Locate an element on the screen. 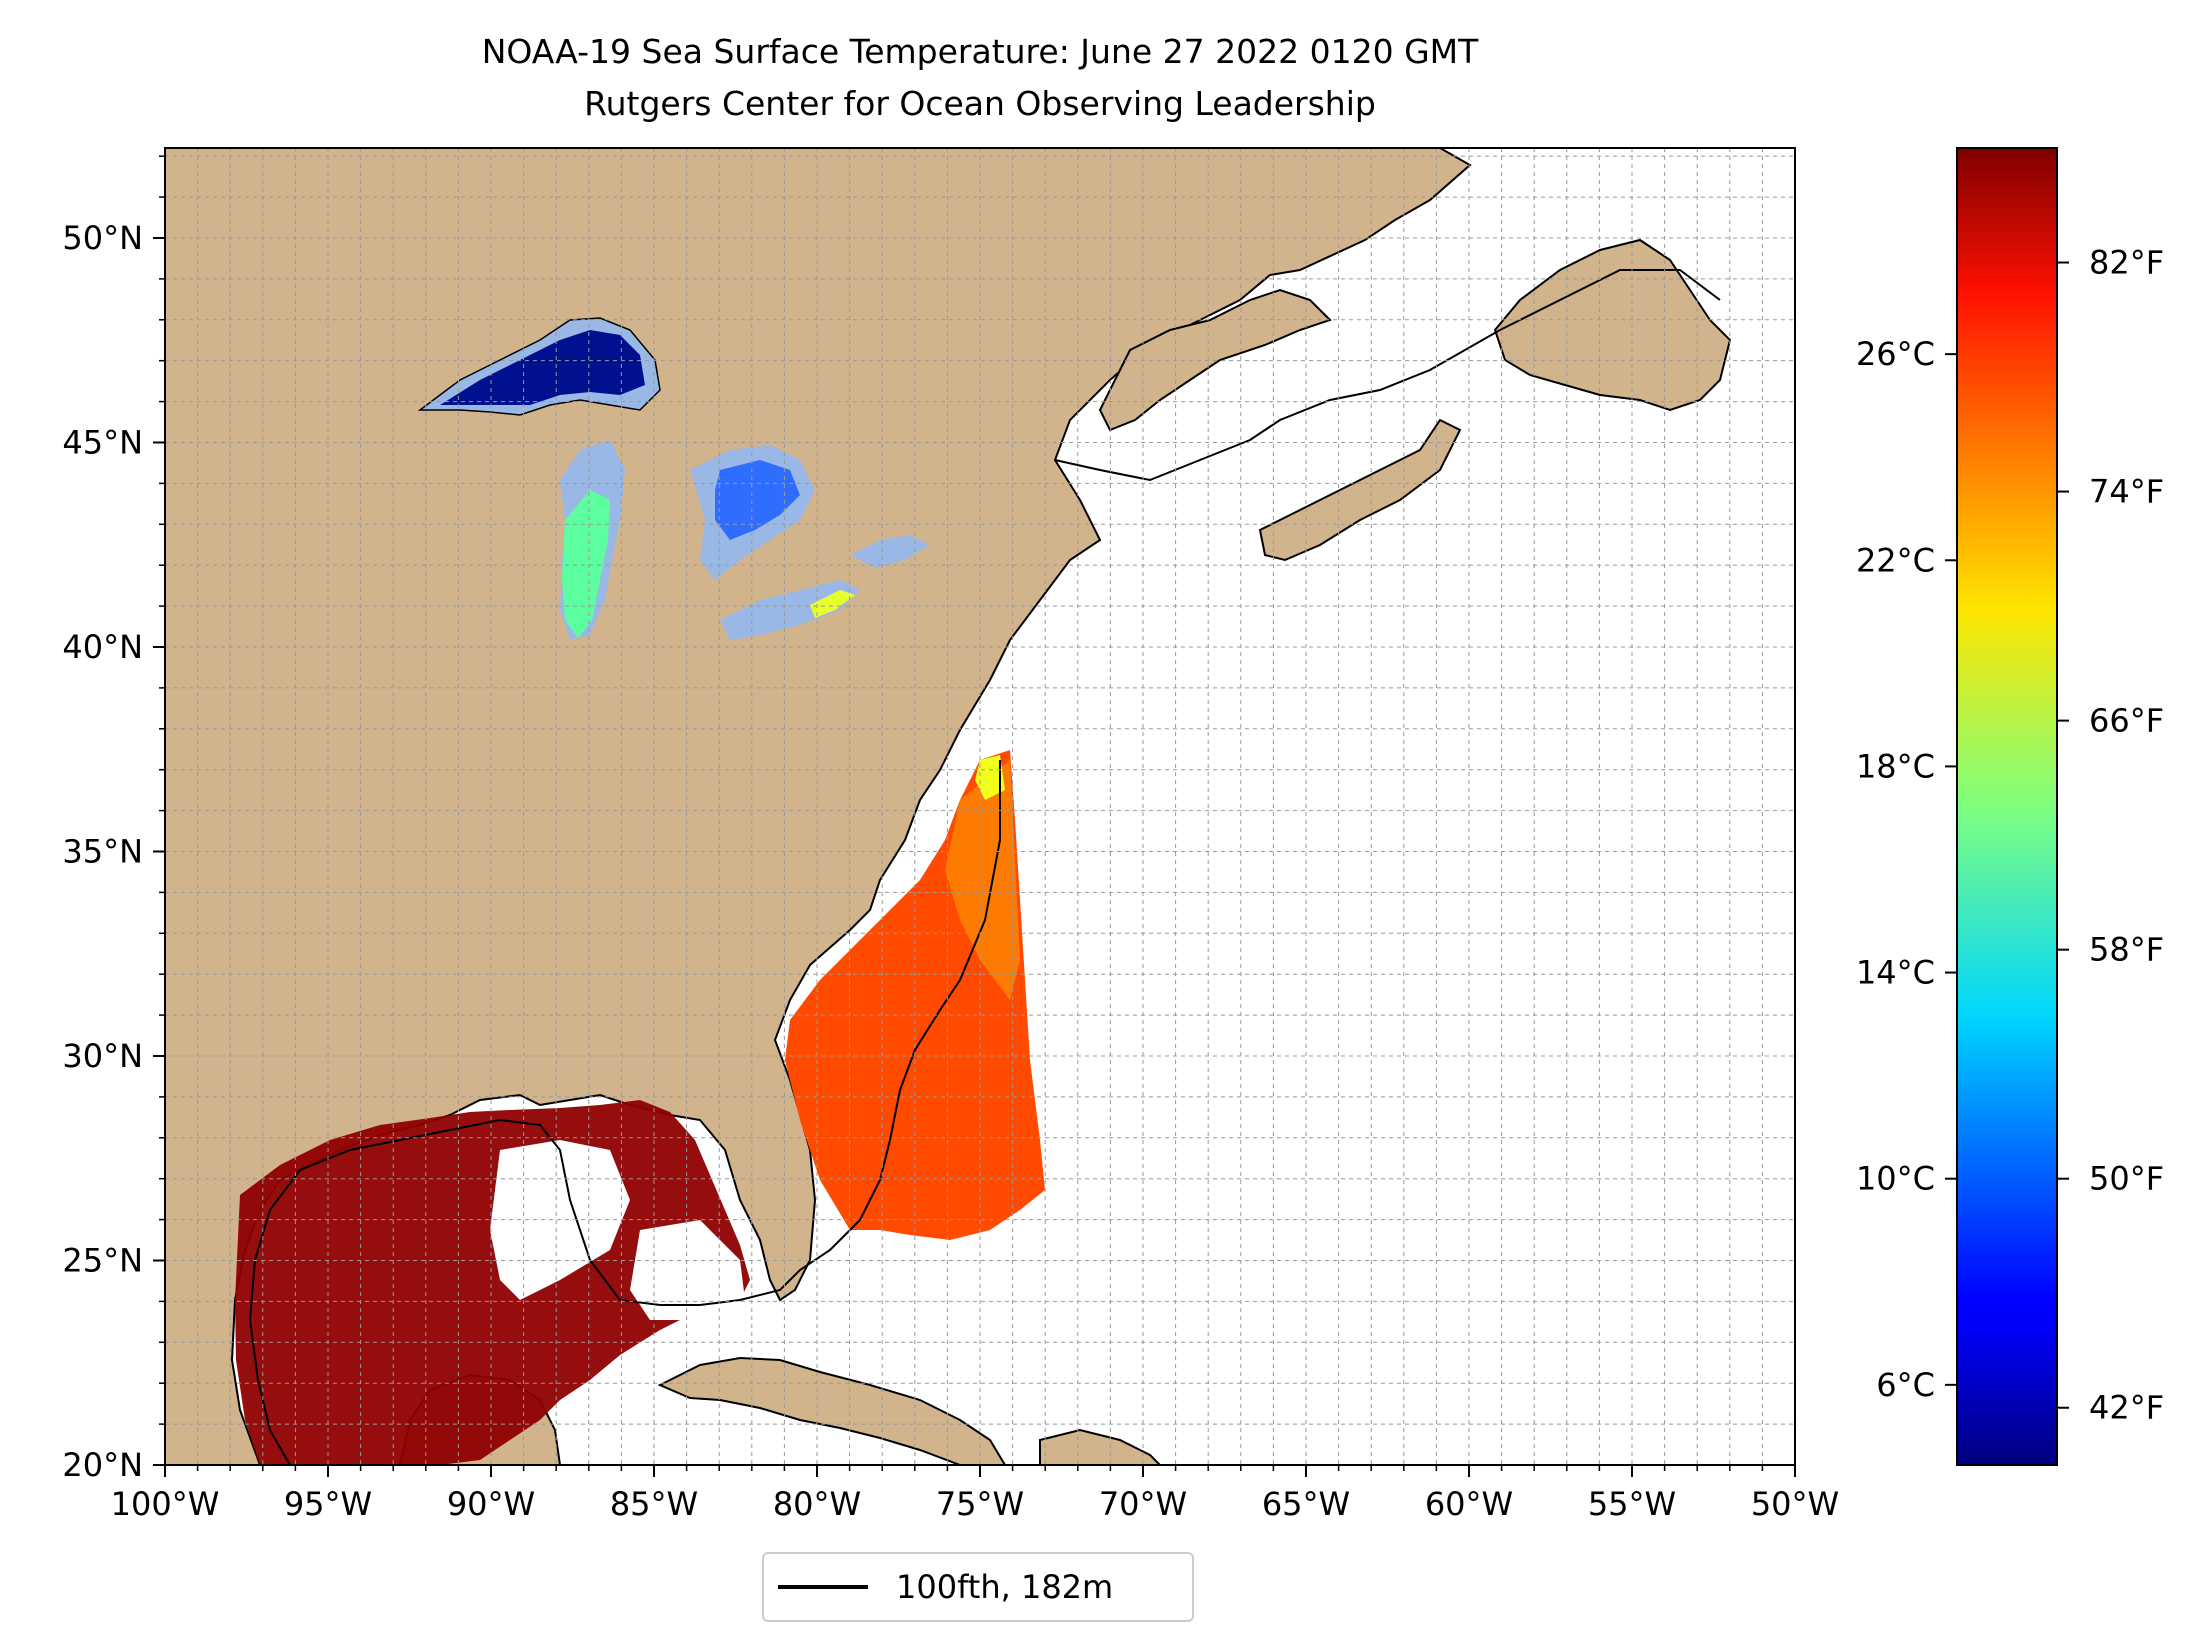 This screenshot has height=1647, width=2201. legend-label: 100fth, 182m is located at coordinates (1005, 1587).